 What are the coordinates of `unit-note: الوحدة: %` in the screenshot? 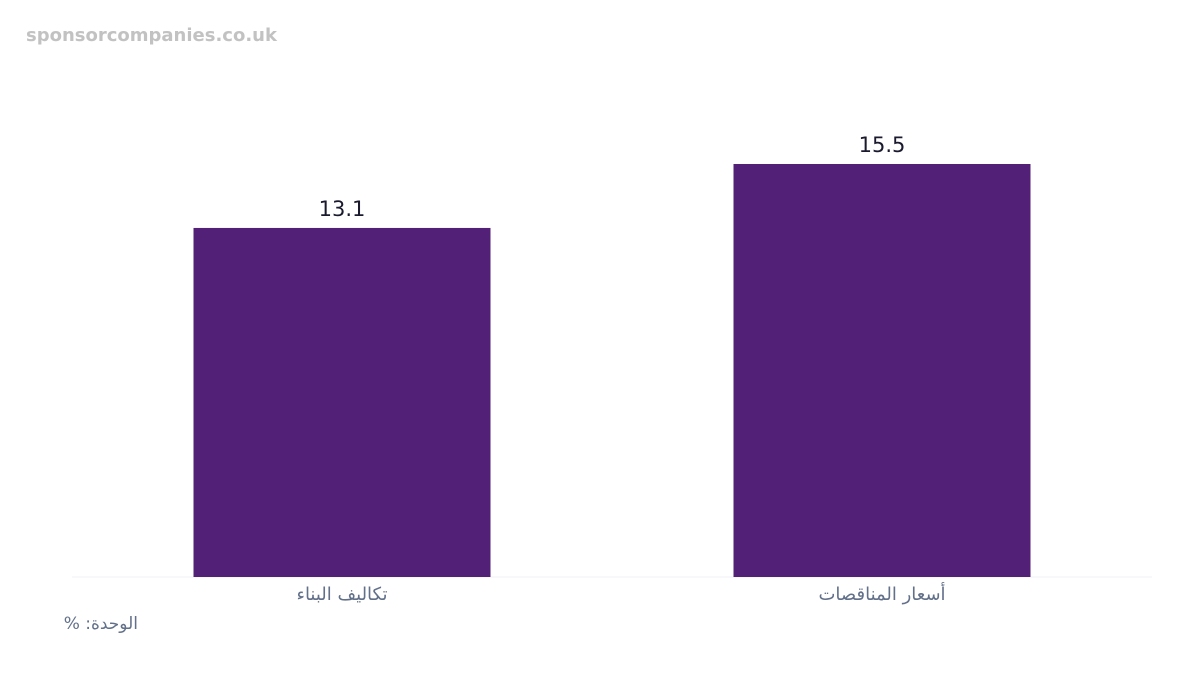 It's located at (101, 624).